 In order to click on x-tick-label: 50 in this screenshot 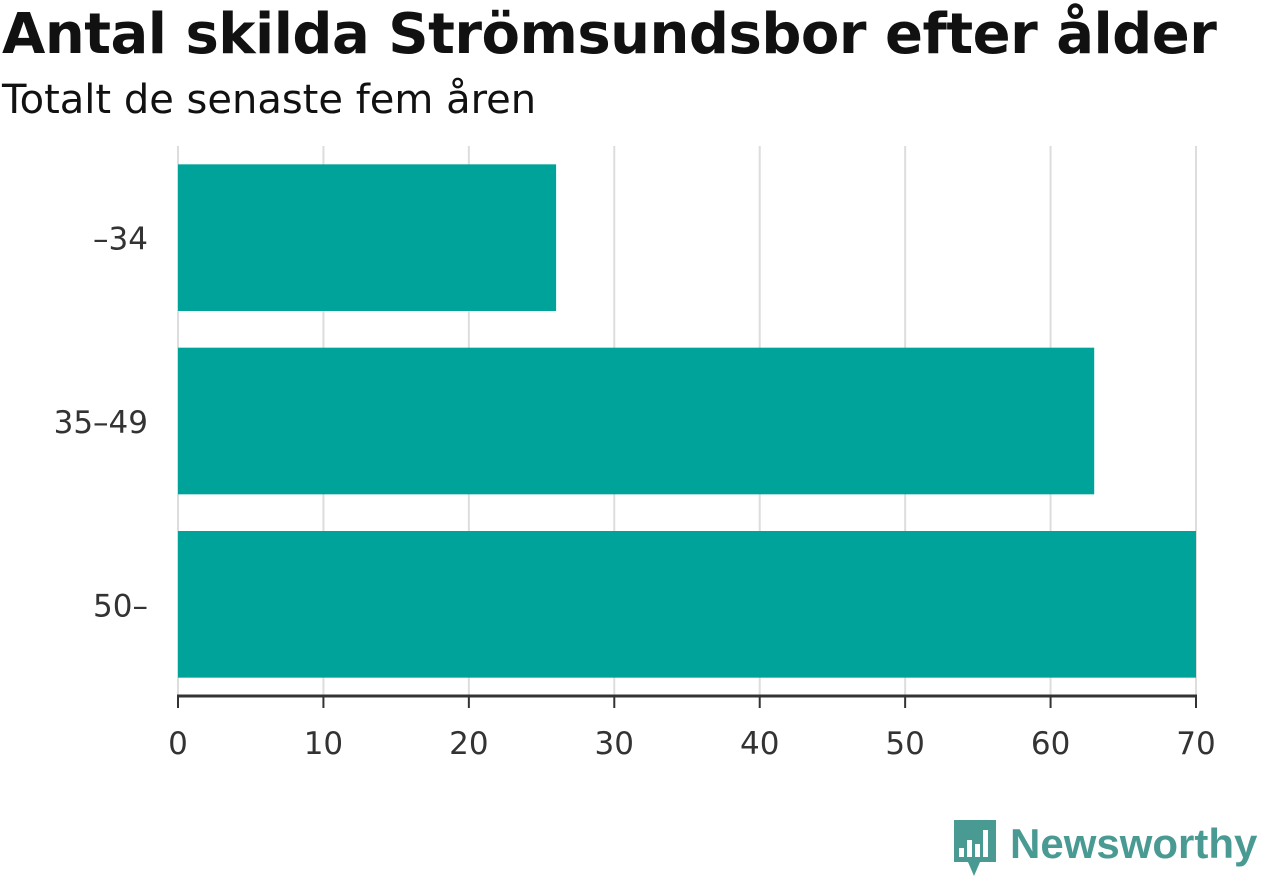, I will do `click(904, 744)`.